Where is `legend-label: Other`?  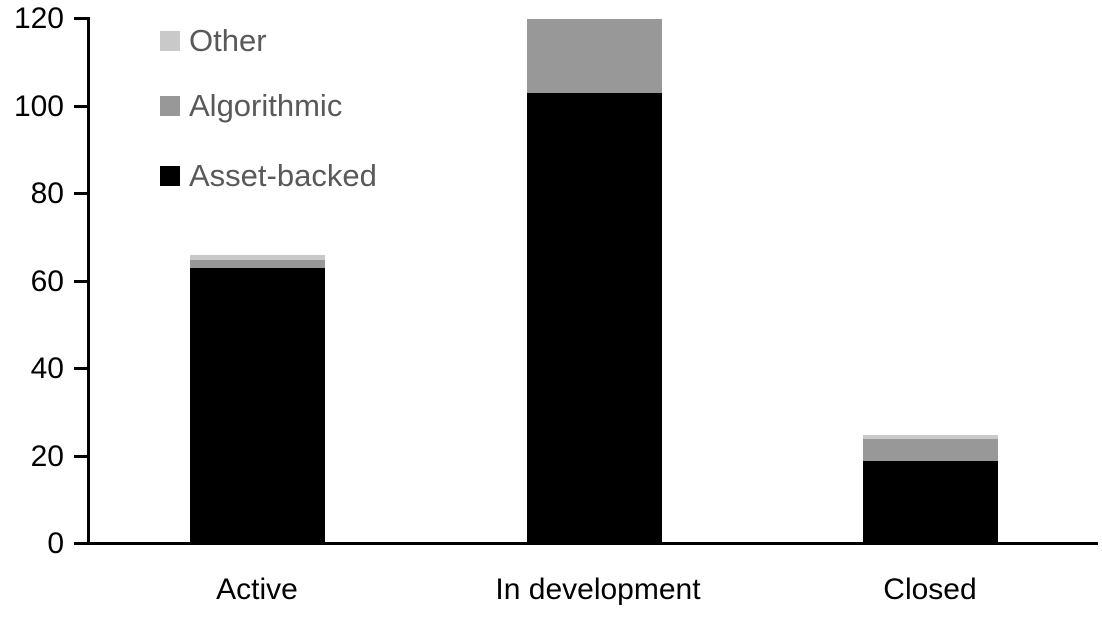 legend-label: Other is located at coordinates (228, 40).